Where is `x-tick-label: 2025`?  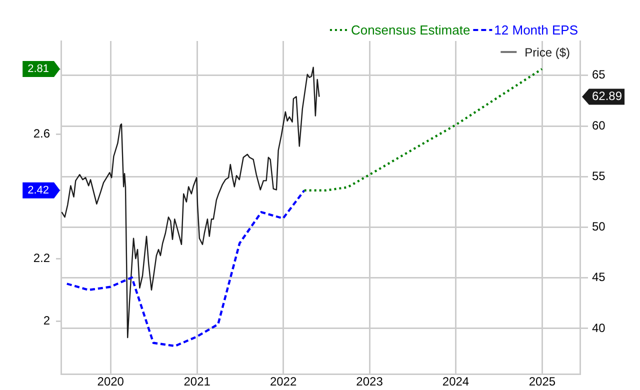 x-tick-label: 2025 is located at coordinates (542, 381).